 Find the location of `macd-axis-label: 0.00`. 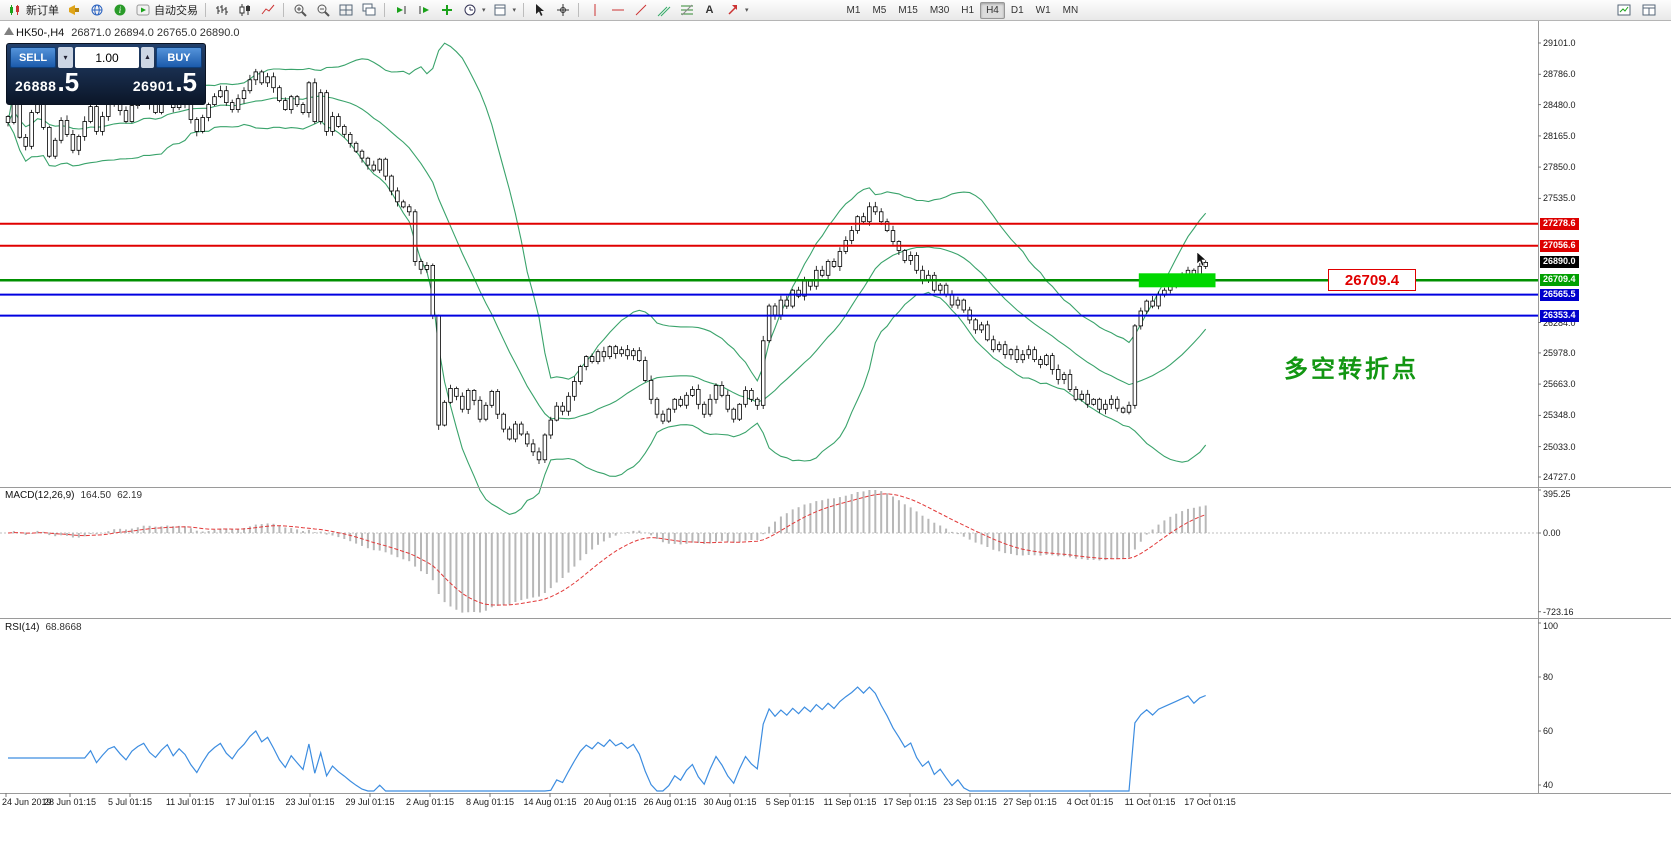

macd-axis-label: 0.00 is located at coordinates (1552, 533).